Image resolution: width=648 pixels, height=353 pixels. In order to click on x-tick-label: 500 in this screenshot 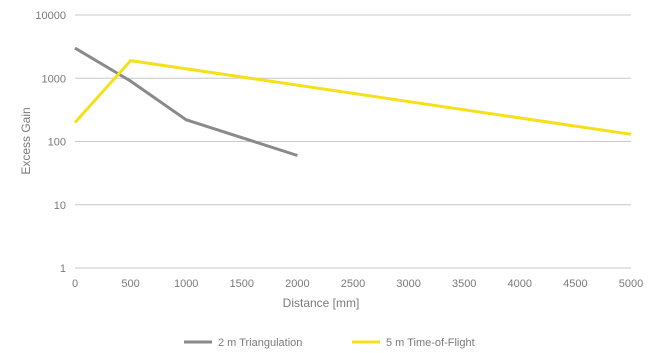, I will do `click(130, 284)`.